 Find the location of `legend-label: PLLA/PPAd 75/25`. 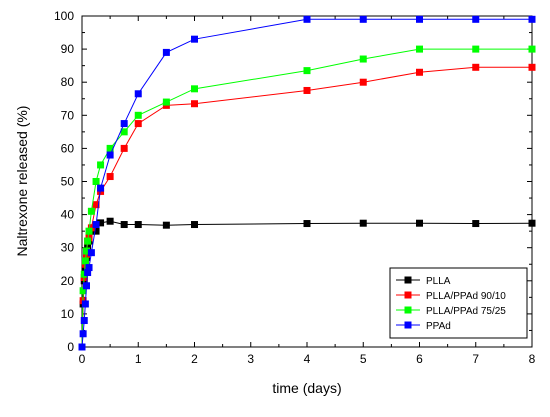

legend-label: PLLA/PPAd 75/25 is located at coordinates (466, 311).